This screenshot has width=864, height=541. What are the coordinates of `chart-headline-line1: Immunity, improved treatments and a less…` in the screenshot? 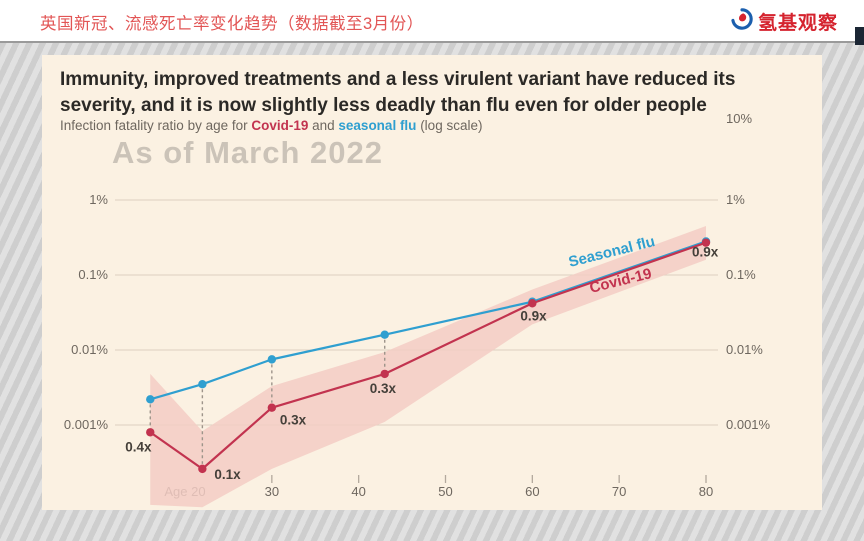 It's located at (398, 79).